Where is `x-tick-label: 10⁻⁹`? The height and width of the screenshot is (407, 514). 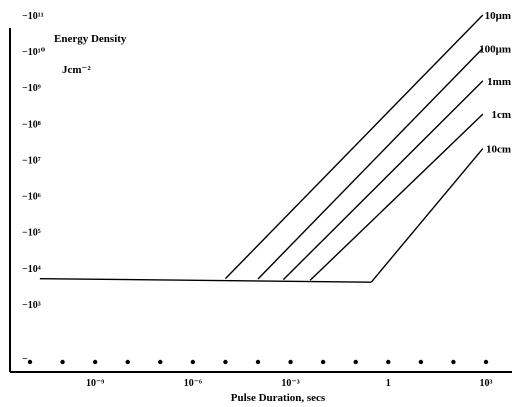 x-tick-label: 10⁻⁹ is located at coordinates (95, 383).